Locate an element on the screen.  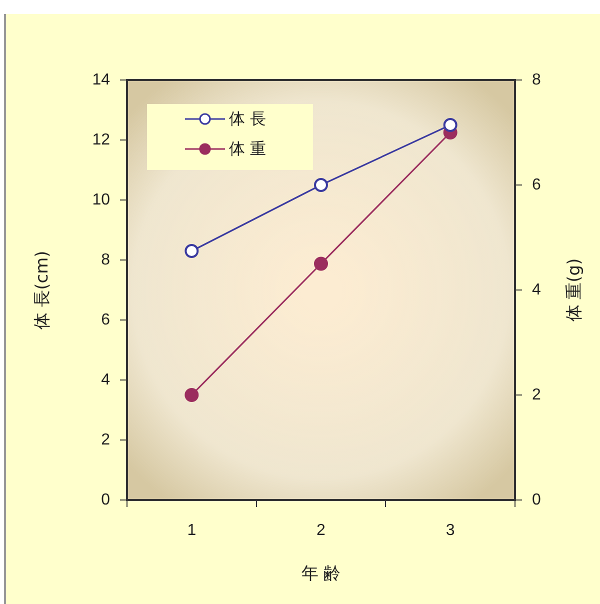
y2-tick-label: 2 is located at coordinates (536, 395).